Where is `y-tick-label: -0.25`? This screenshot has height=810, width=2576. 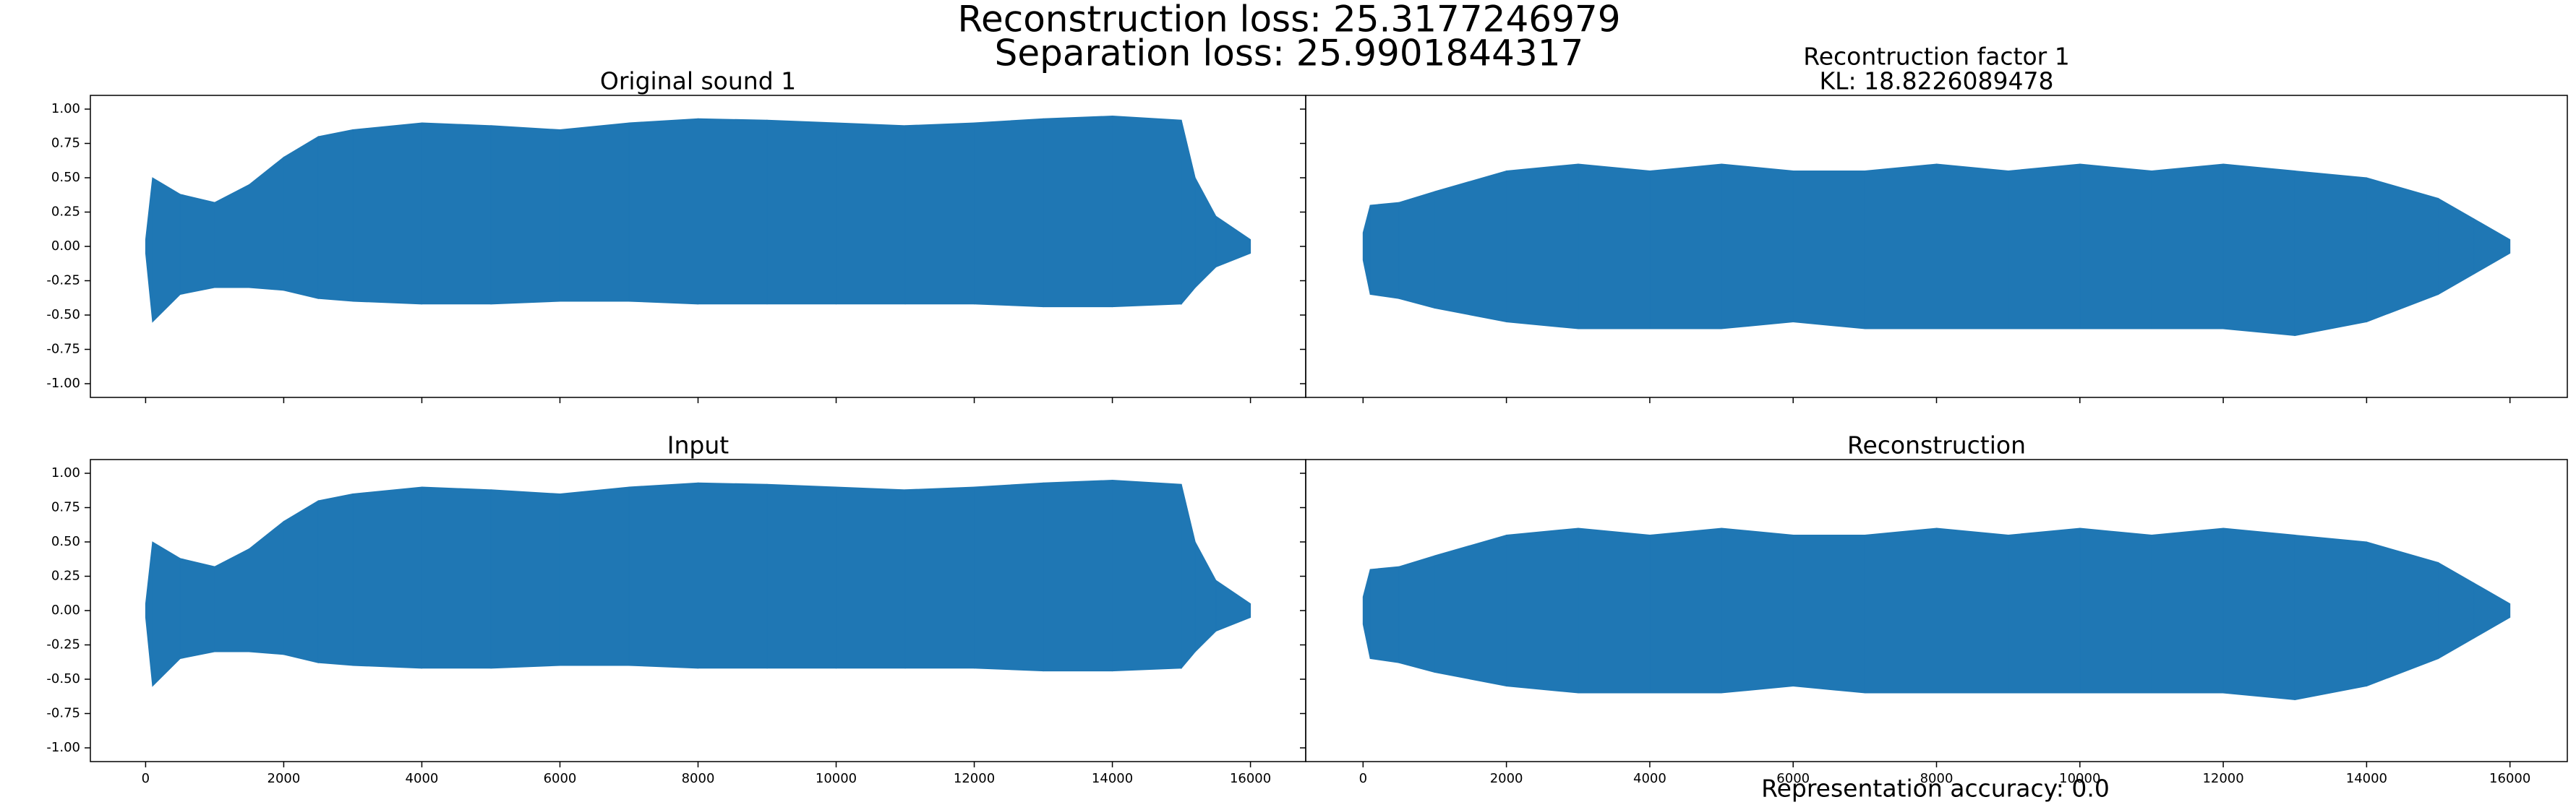 y-tick-label: -0.25 is located at coordinates (63, 280).